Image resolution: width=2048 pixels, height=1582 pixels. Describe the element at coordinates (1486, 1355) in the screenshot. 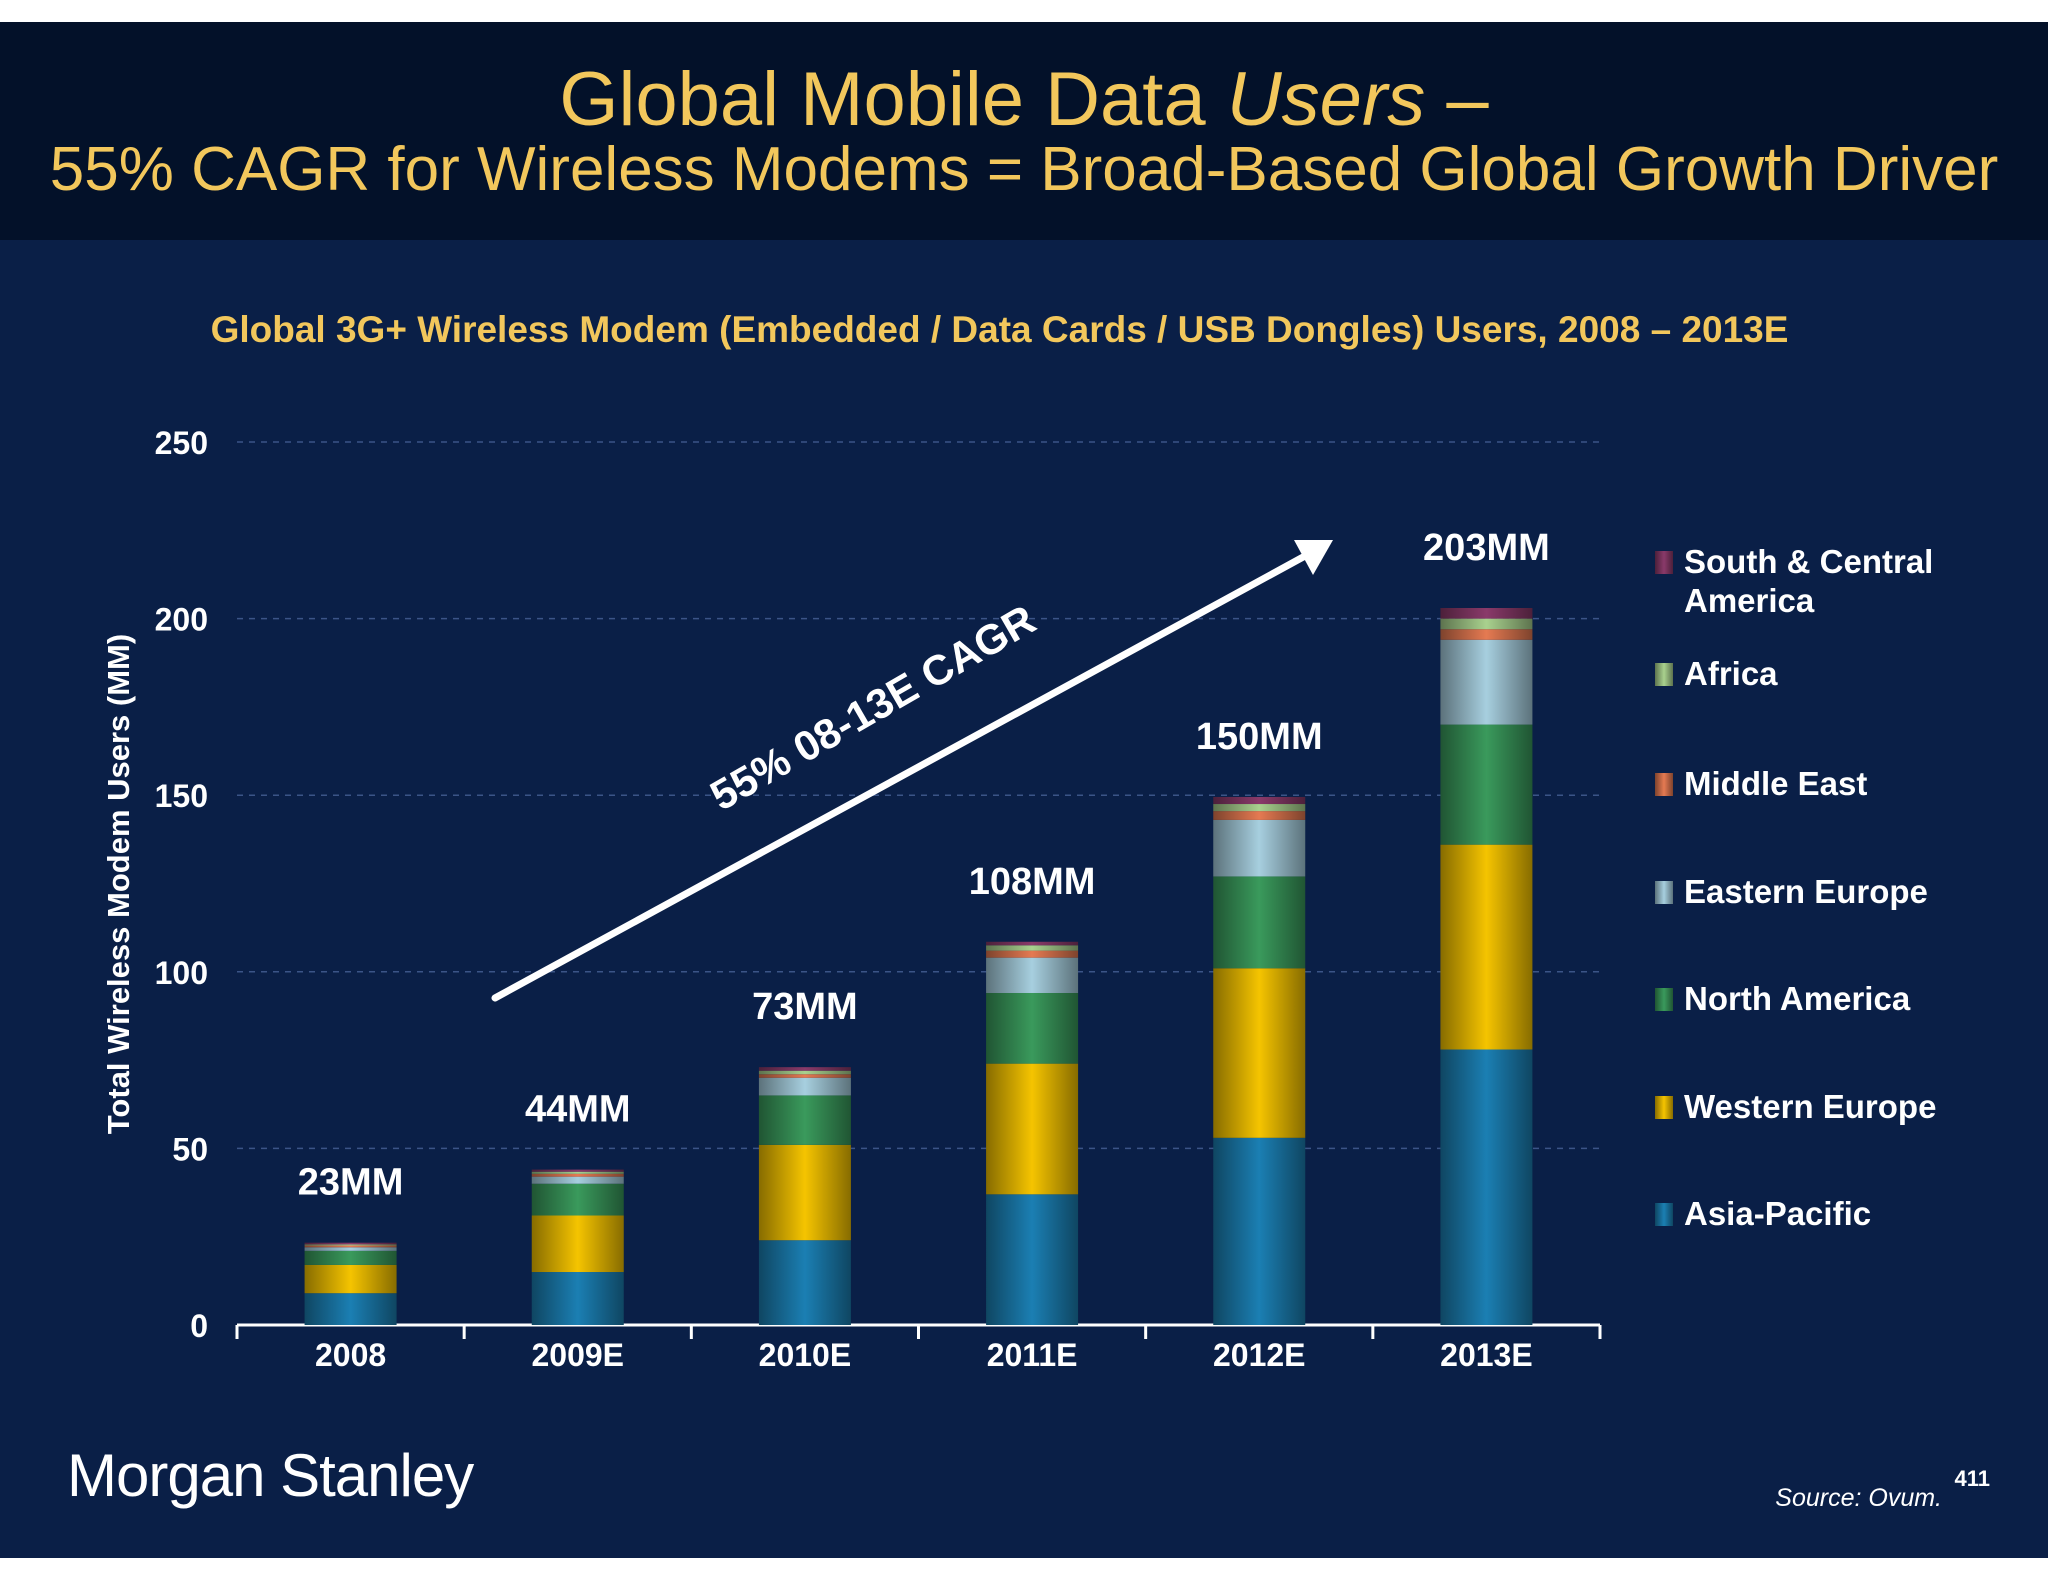

I see `x-tick-label: 2013E` at that location.